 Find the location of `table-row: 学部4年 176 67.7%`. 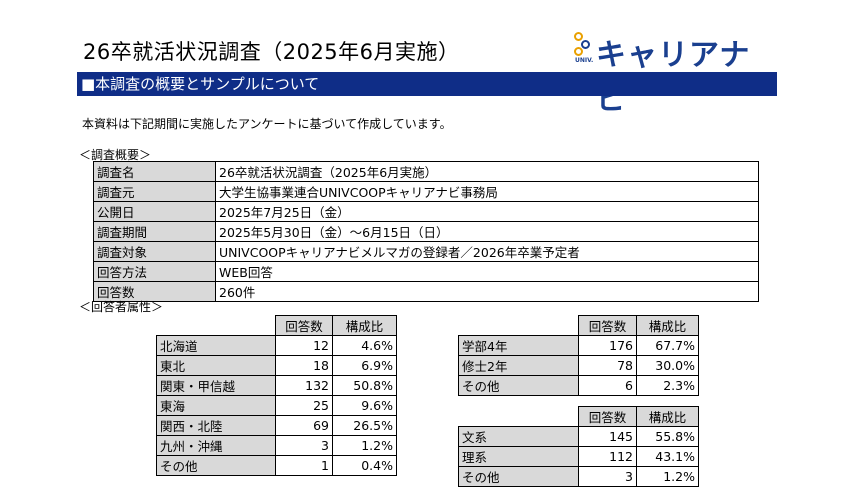

table-row: 学部4年 176 67.7% is located at coordinates (578, 345).